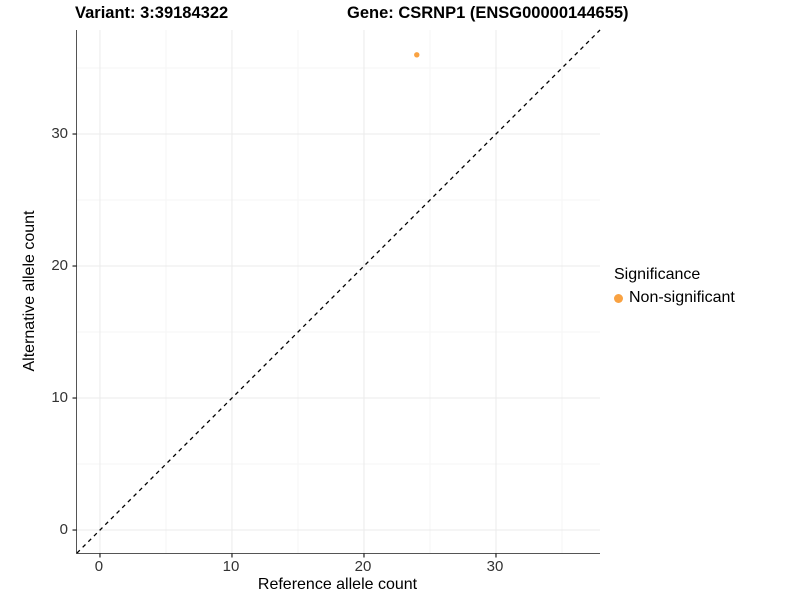 The height and width of the screenshot is (600, 800). Describe the element at coordinates (231, 566) in the screenshot. I see `x-tick-label: 10` at that location.